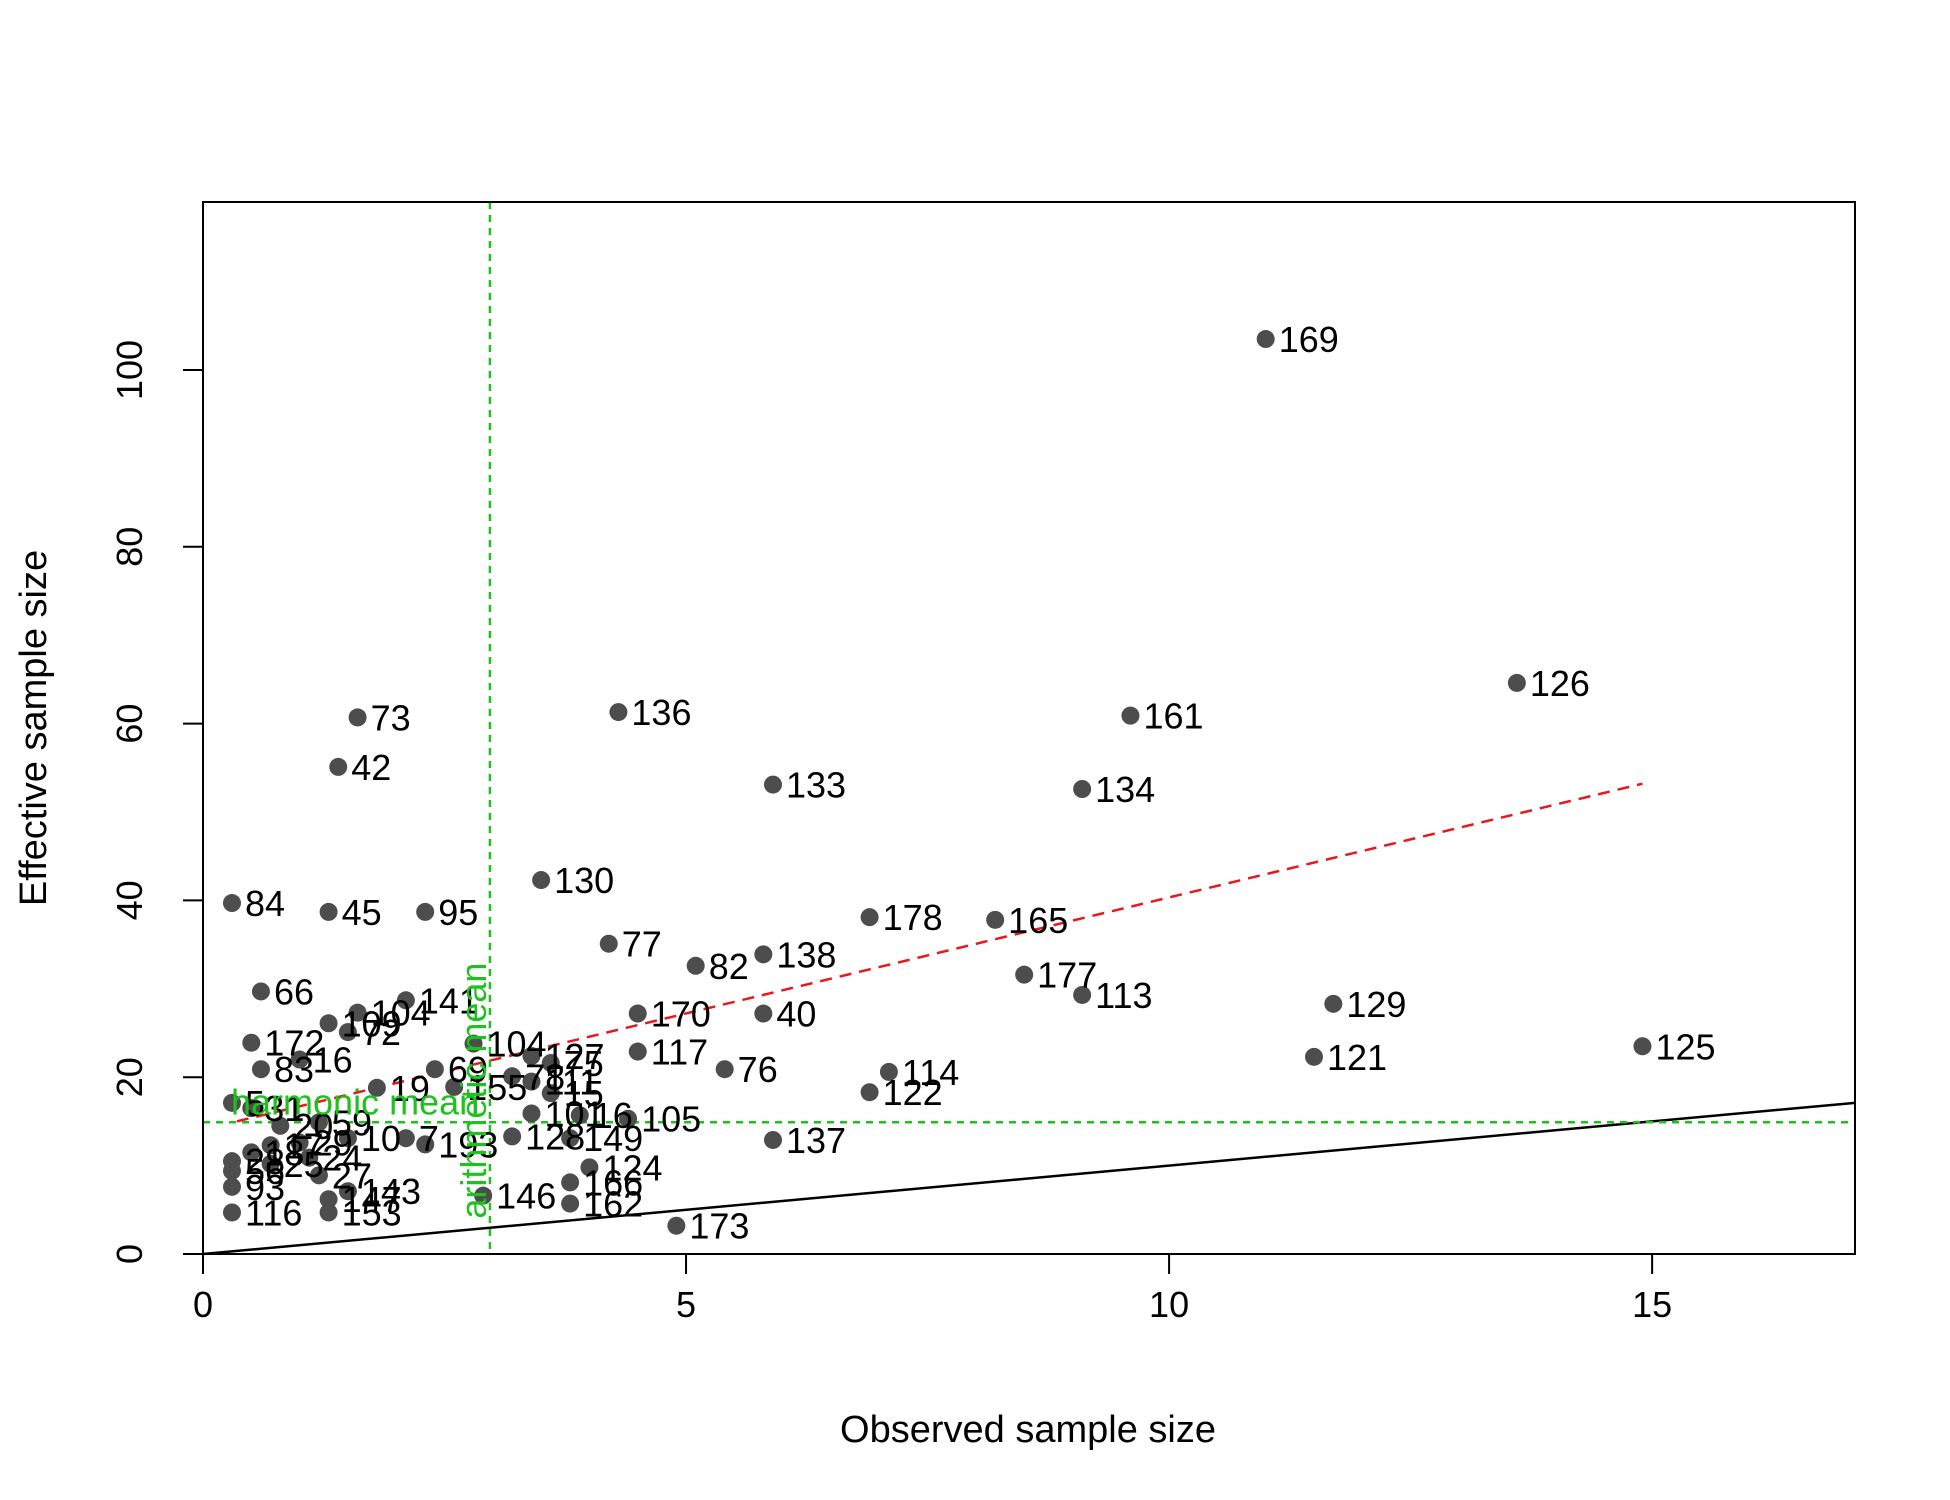 This screenshot has width=1950, height=1500. I want to click on data-point-label: 17, so click(304, 1145).